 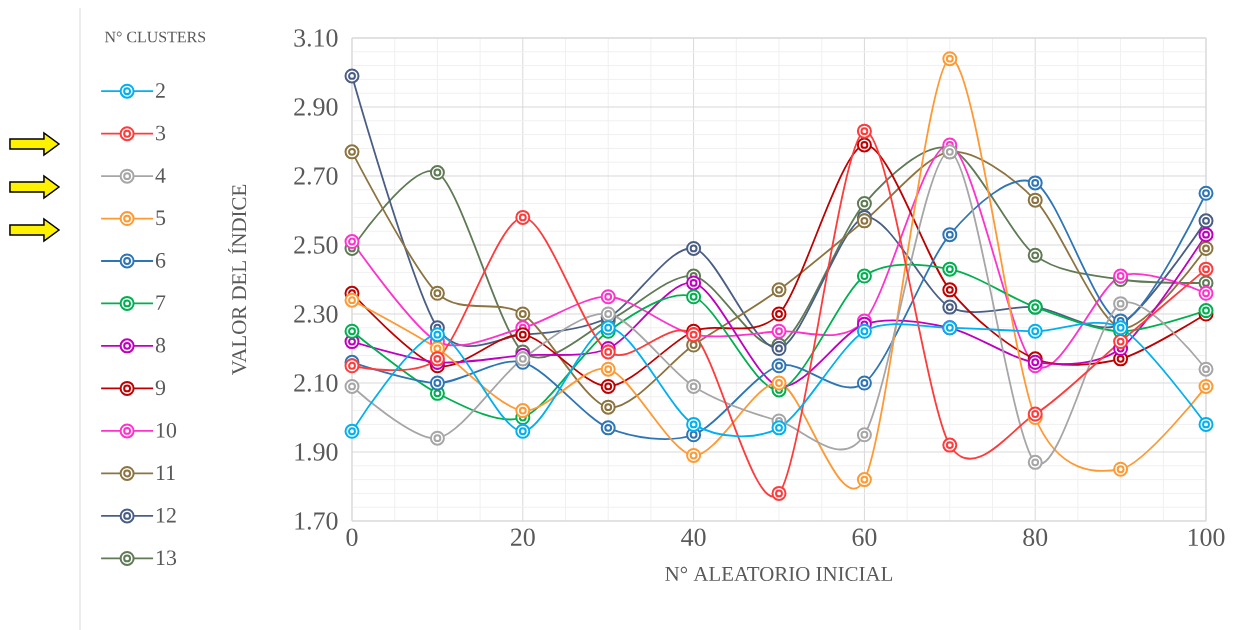 What do you see at coordinates (165, 472) in the screenshot?
I see `legend-label: 11` at bounding box center [165, 472].